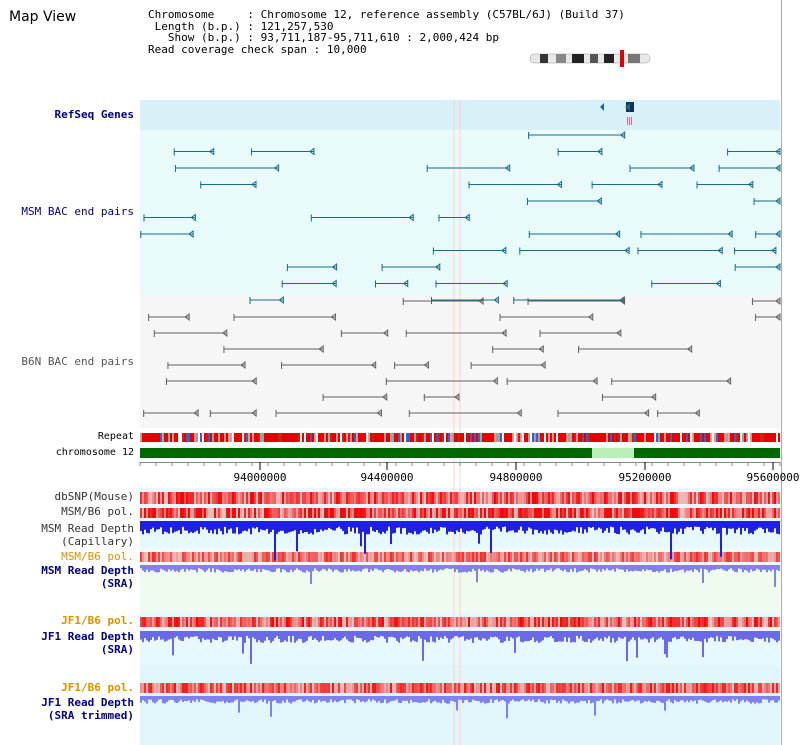 The height and width of the screenshot is (745, 800). Describe the element at coordinates (117, 649) in the screenshot. I see `jf1-read-depth-sra-sub-label: (SRA)` at that location.